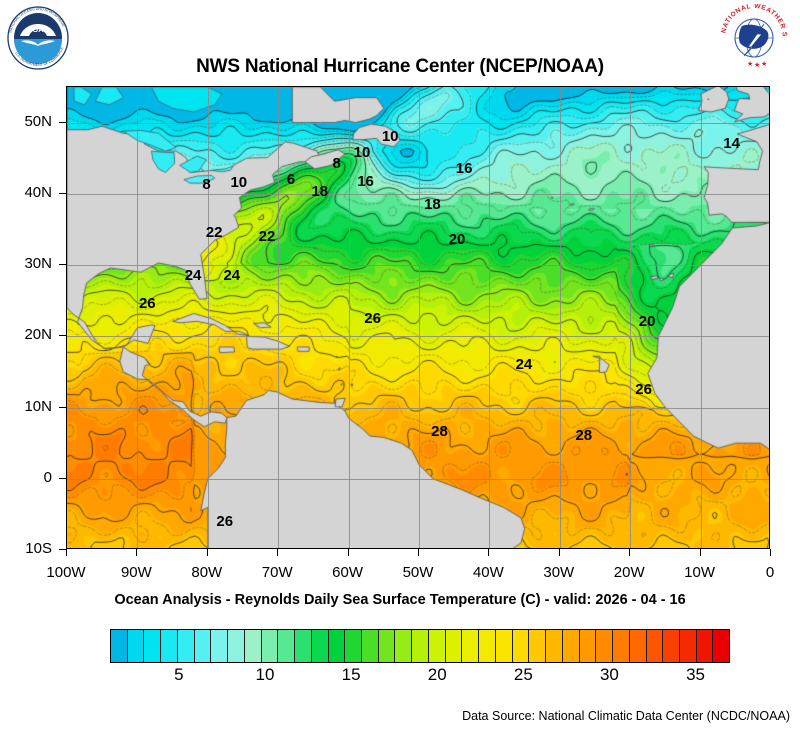  Describe the element at coordinates (47, 477) in the screenshot. I see `y-axis-label: 0` at that location.